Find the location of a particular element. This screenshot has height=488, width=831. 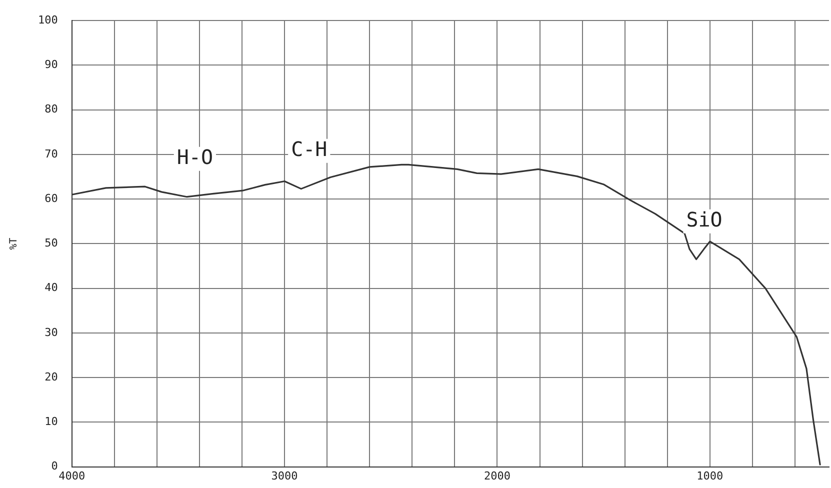

y-tick-label: 10 is located at coordinates (51, 421).